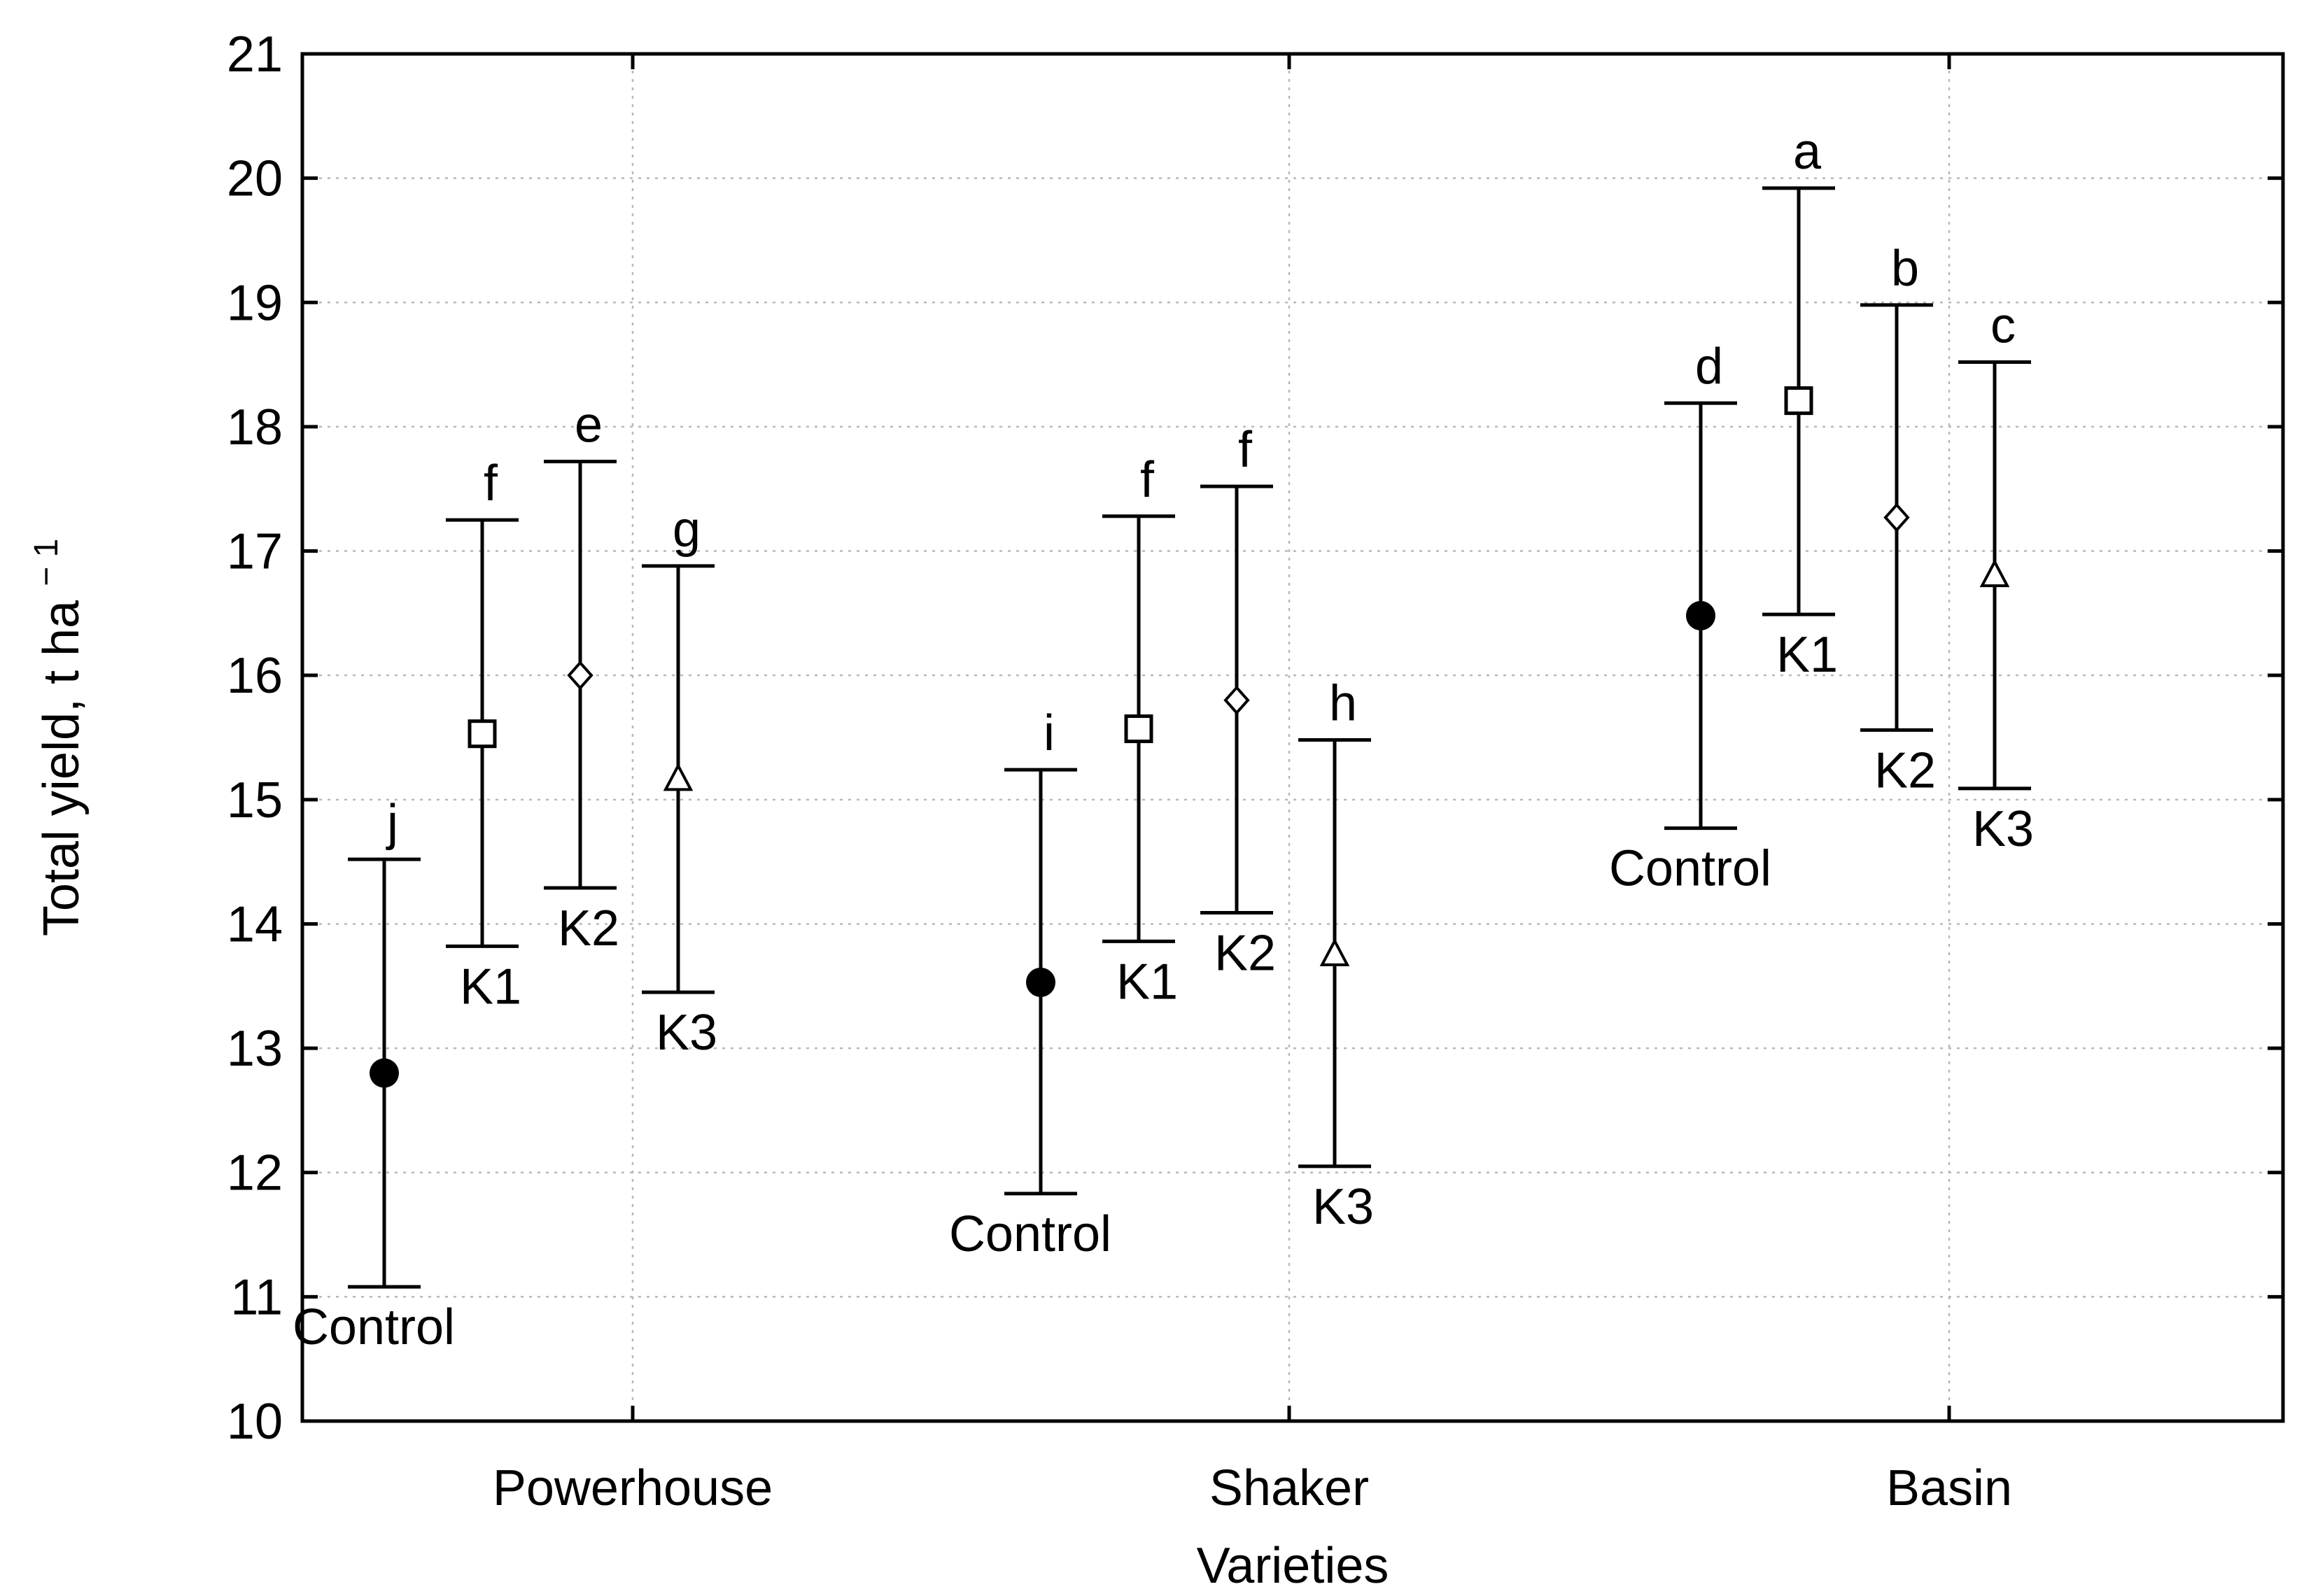  I want to click on y-tick-label: 18, so click(255, 428).